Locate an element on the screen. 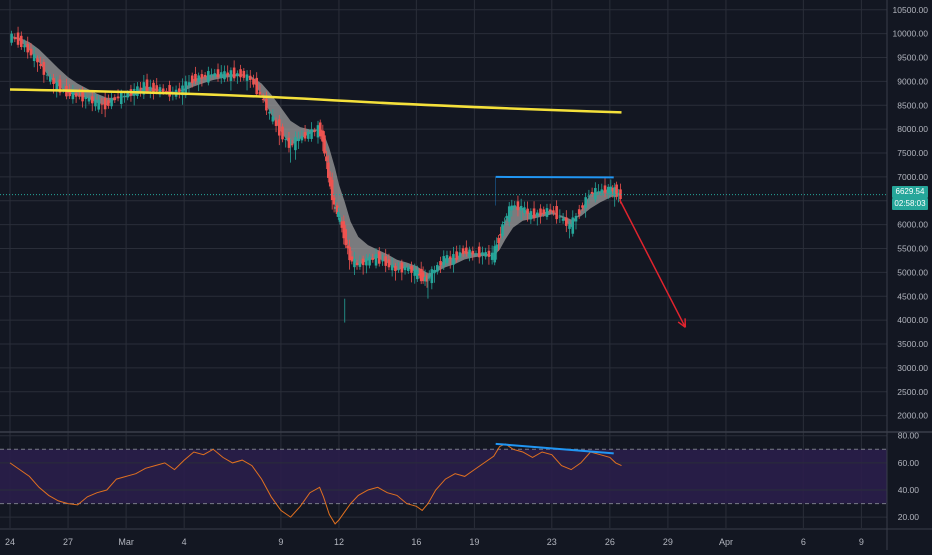  price-tick-label: 6000.00 is located at coordinates (912, 225).